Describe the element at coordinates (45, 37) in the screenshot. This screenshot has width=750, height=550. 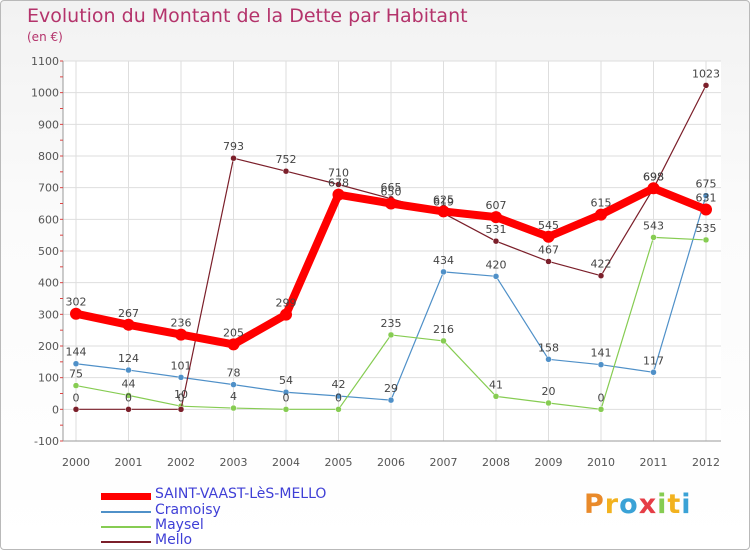
I see `unit-label: (en €)` at that location.